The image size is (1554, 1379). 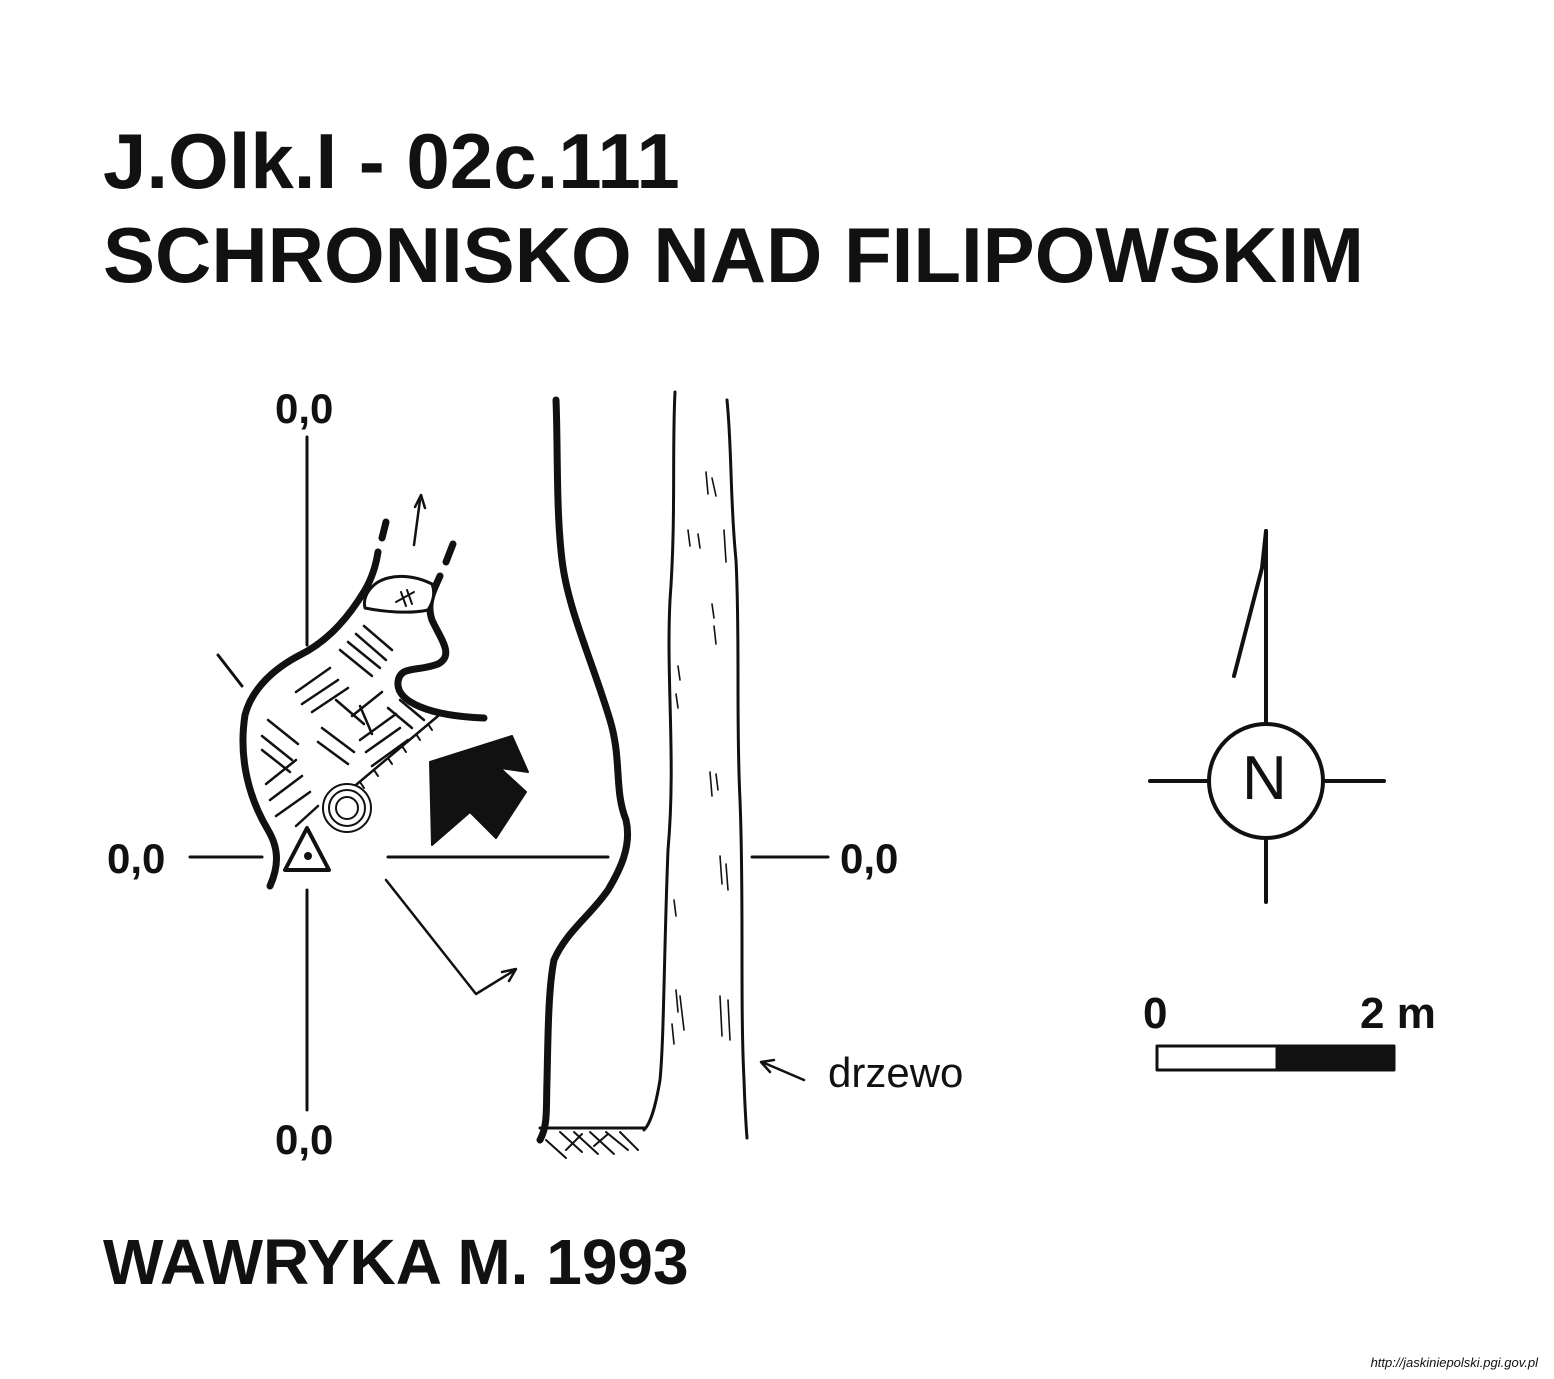 What do you see at coordinates (417, 522) in the screenshot?
I see `passage-arrow-up` at bounding box center [417, 522].